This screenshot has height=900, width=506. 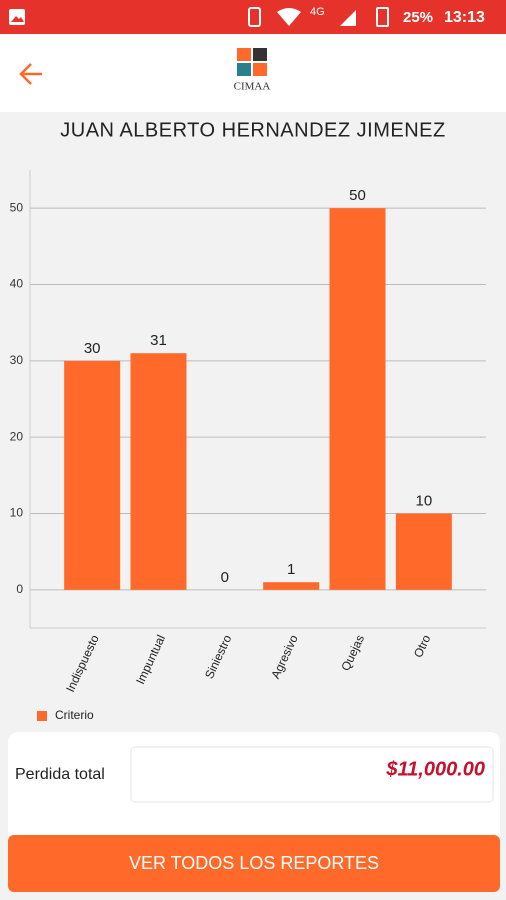 I want to click on network-label: 4G, so click(x=317, y=12).